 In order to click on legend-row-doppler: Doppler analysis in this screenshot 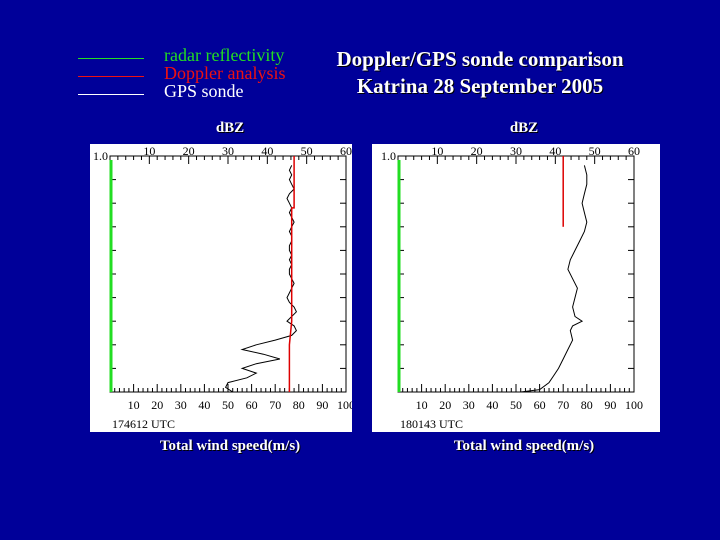, I will do `click(198, 74)`.